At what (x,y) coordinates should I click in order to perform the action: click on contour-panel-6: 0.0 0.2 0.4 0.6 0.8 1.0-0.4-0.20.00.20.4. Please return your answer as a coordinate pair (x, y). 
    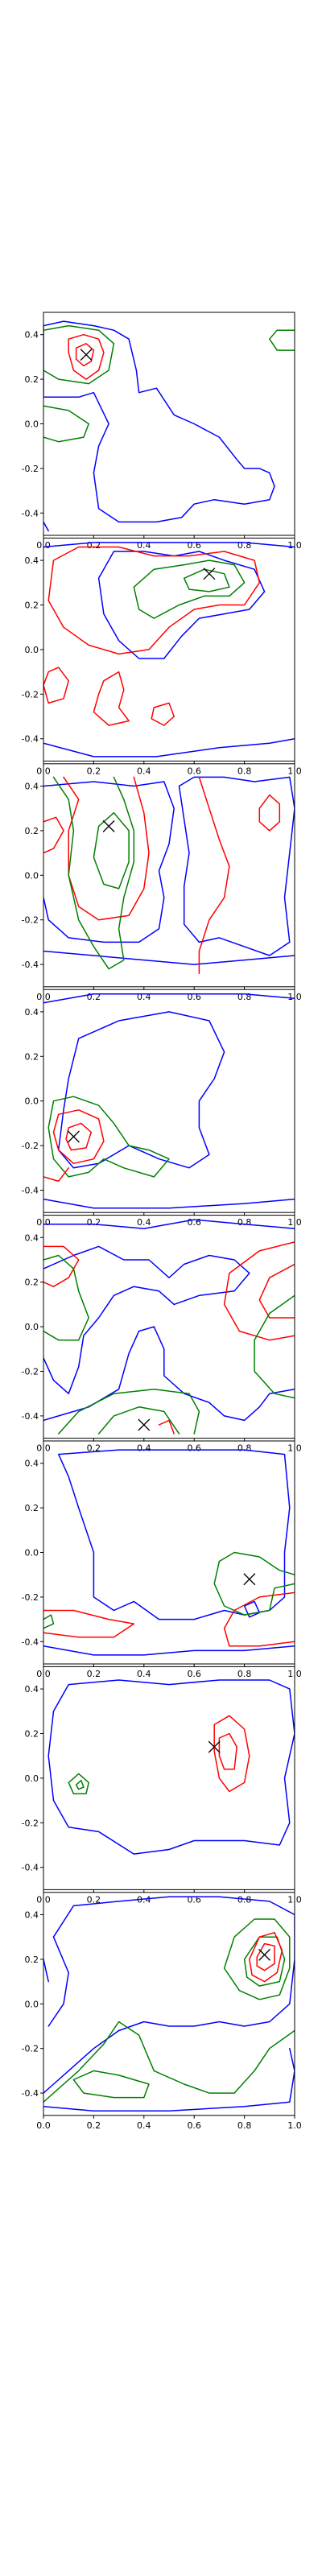
    Looking at the image, I should click on (162, 1559).